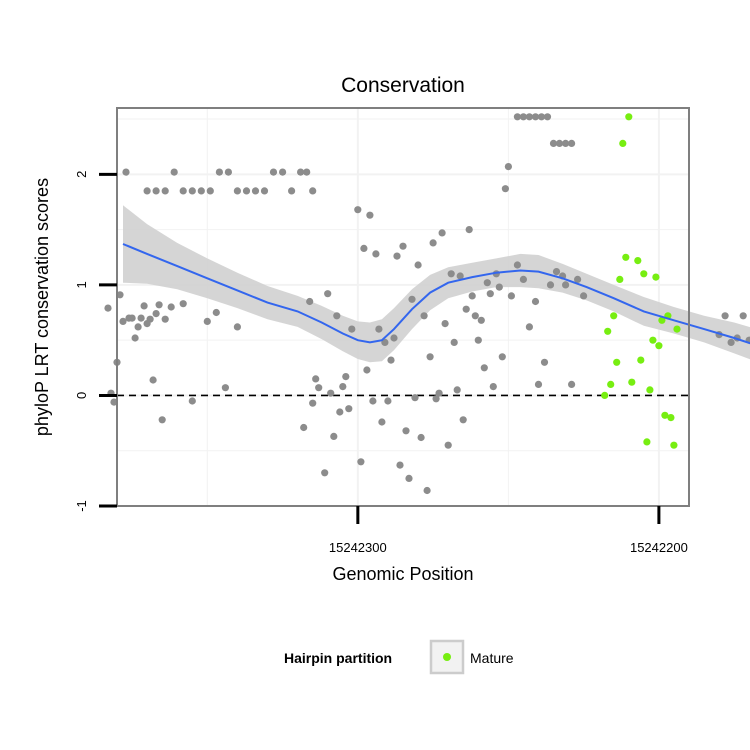  What do you see at coordinates (403, 85) in the screenshot?
I see `chart-title: Conservation` at bounding box center [403, 85].